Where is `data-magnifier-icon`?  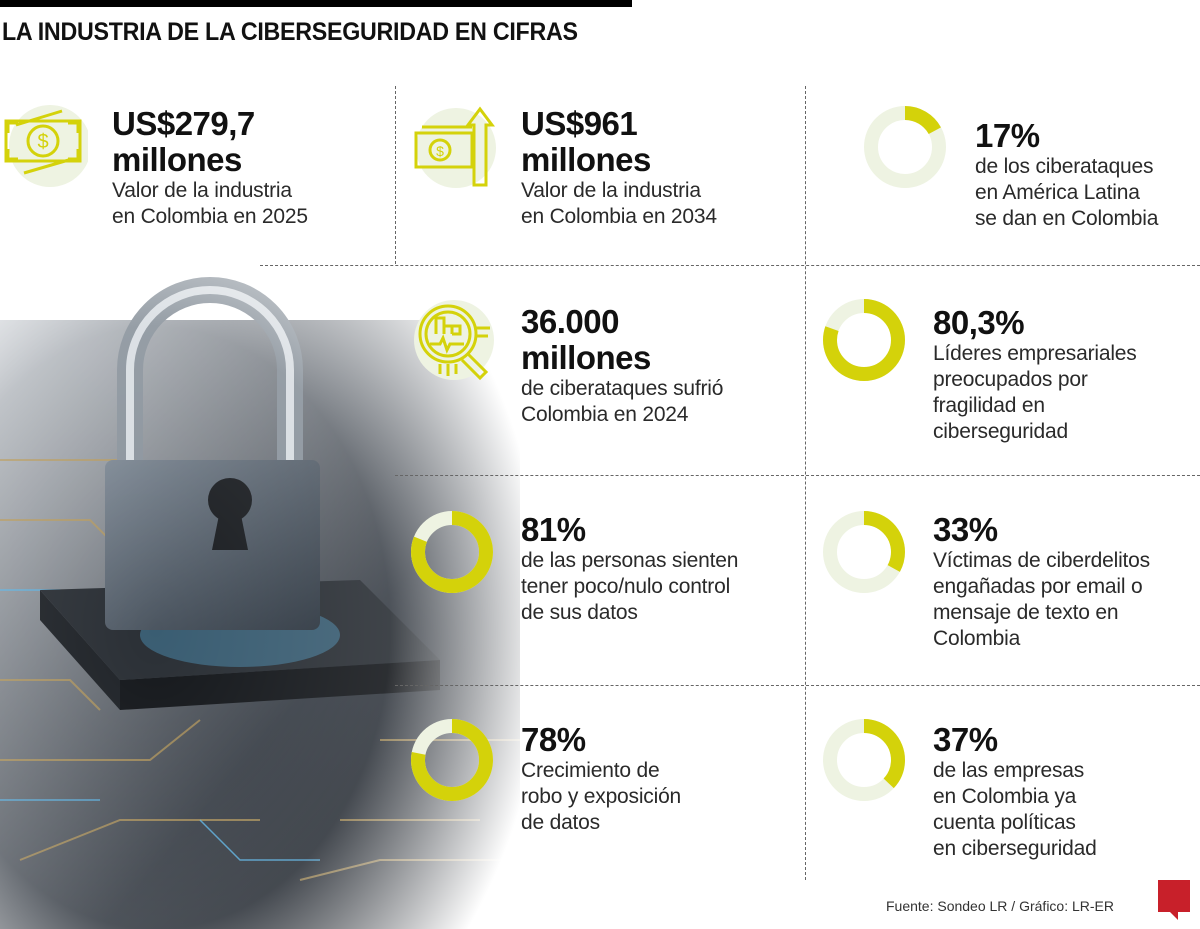 data-magnifier-icon is located at coordinates (454, 340).